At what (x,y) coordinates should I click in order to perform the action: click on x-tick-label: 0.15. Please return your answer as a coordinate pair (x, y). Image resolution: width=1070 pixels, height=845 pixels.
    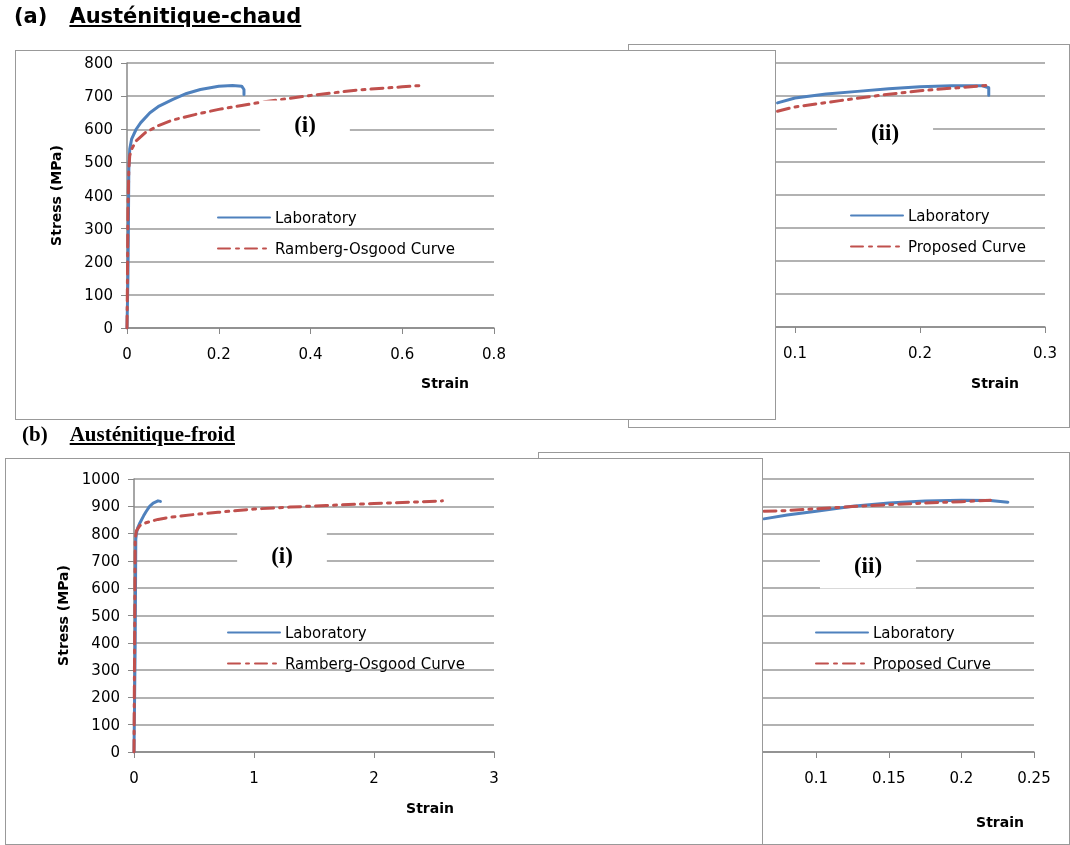
    Looking at the image, I should click on (889, 777).